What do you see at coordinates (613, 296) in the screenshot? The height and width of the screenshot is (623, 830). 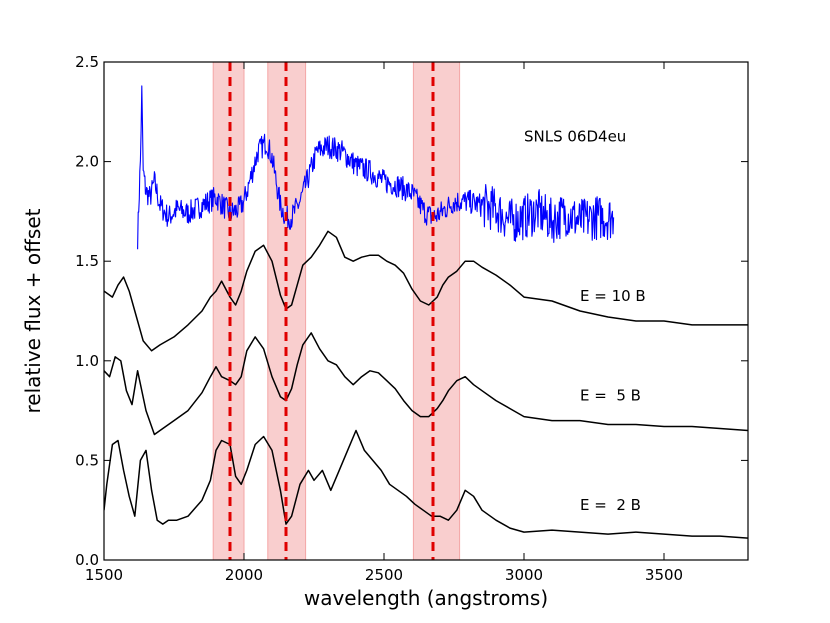 I see `annotation-2: E = 10 B` at bounding box center [613, 296].